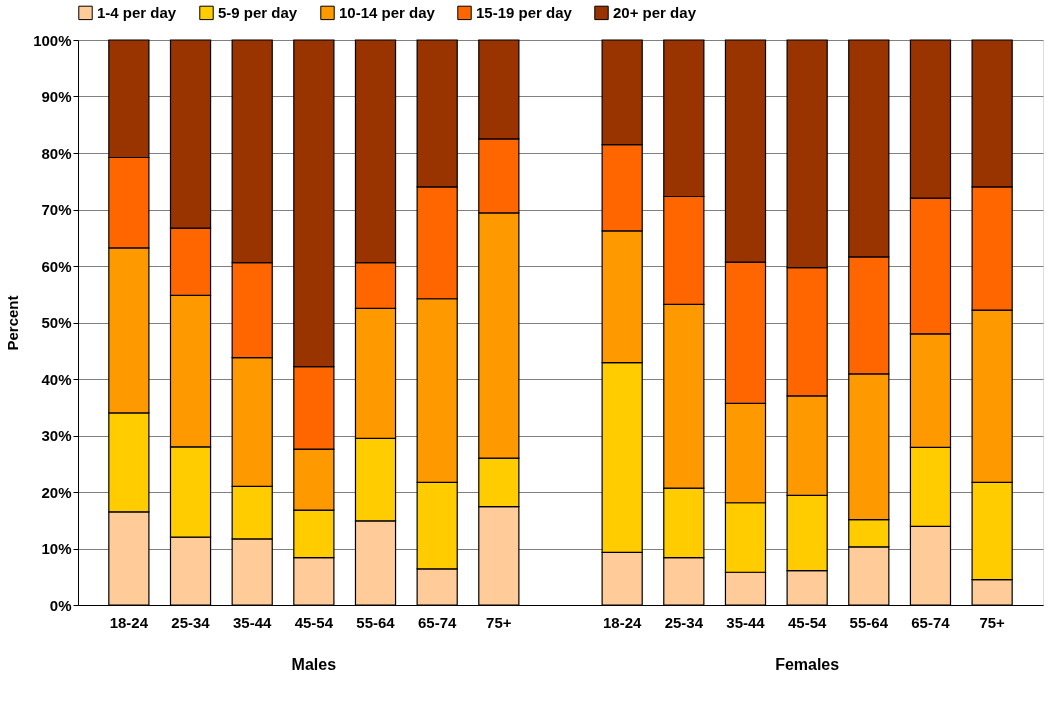 The height and width of the screenshot is (704, 1063). Describe the element at coordinates (56, 435) in the screenshot. I see `y-tick-label: 30%` at that location.